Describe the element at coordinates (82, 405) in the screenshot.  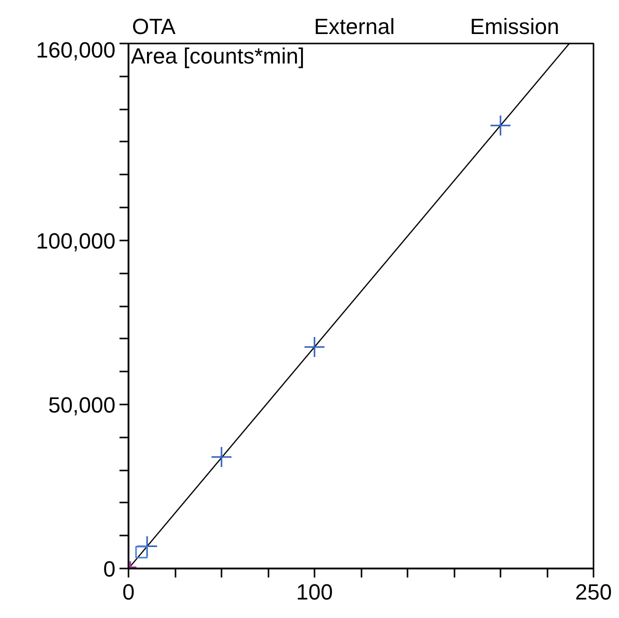
I see `y-tick-label: 50,000` at that location.